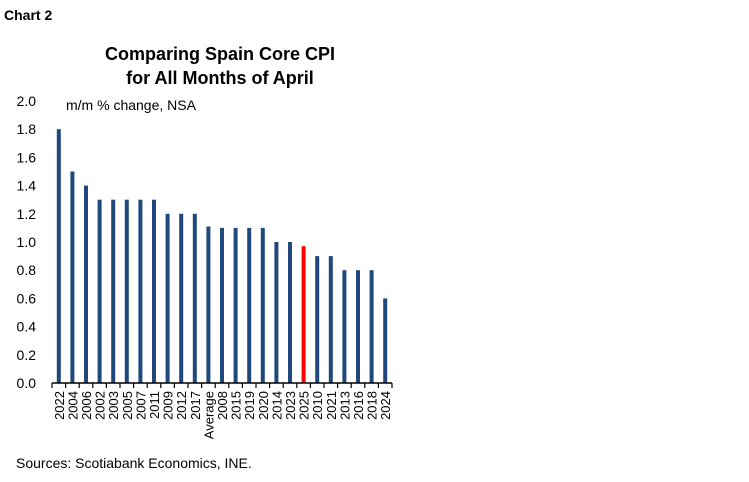  Describe the element at coordinates (181, 298) in the screenshot. I see `bar-2012` at that location.